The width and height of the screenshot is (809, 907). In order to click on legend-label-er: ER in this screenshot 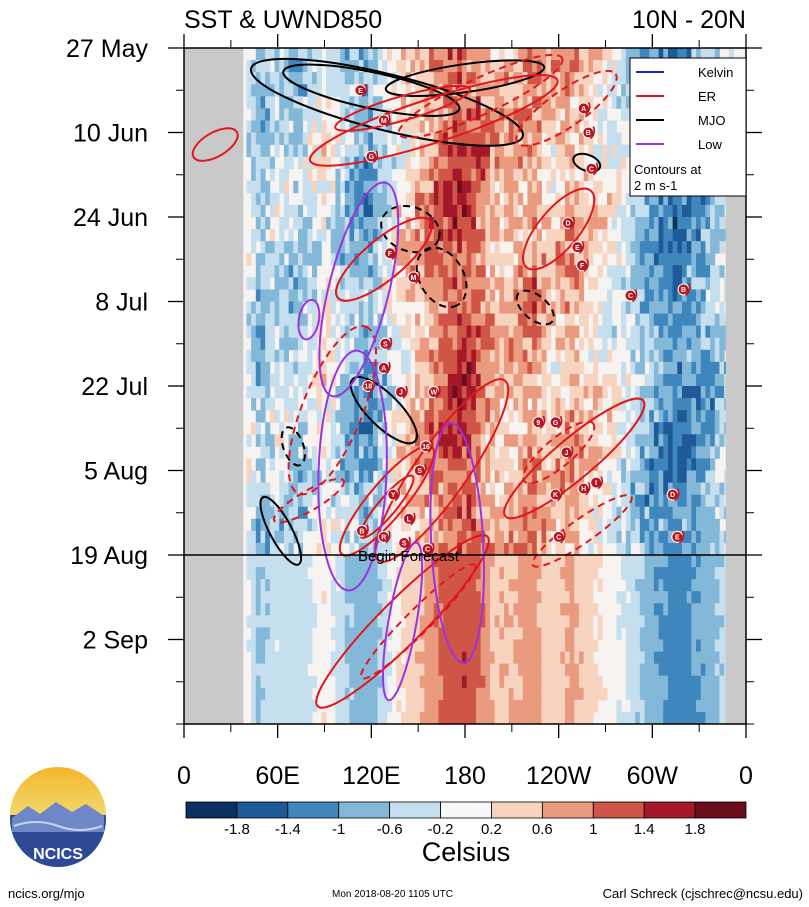, I will do `click(707, 96)`.